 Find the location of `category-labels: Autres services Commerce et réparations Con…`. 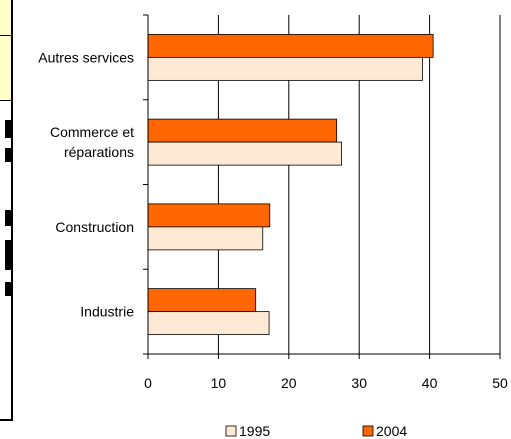

category-labels: Autres services Commerce et réparations Con… is located at coordinates (86, 184).